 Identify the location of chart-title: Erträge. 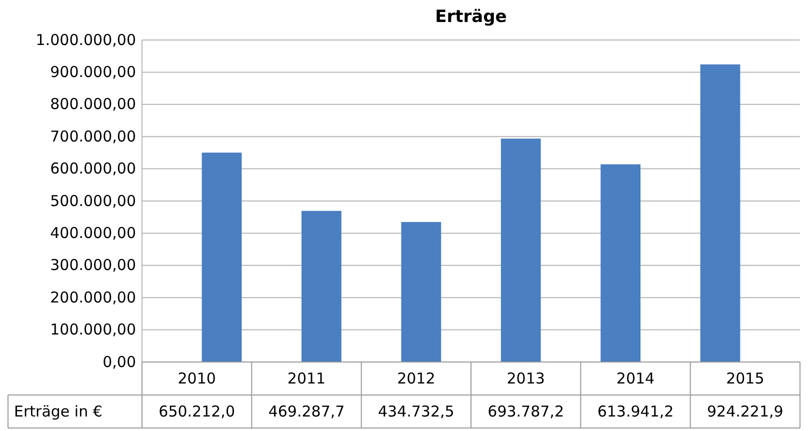
(471, 17).